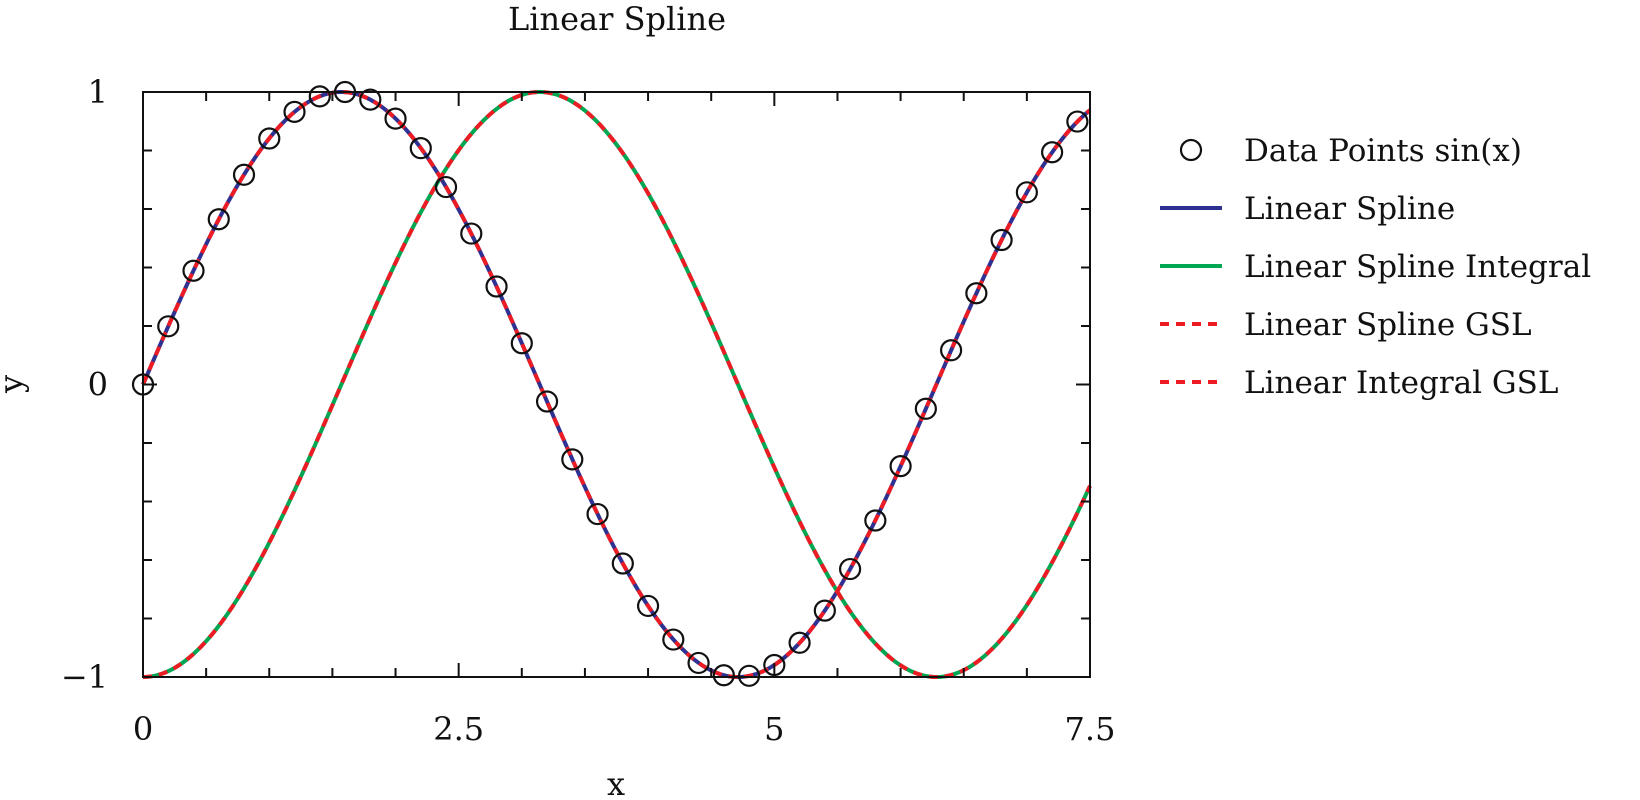  What do you see at coordinates (143, 729) in the screenshot?
I see `x-tick-label: 0` at bounding box center [143, 729].